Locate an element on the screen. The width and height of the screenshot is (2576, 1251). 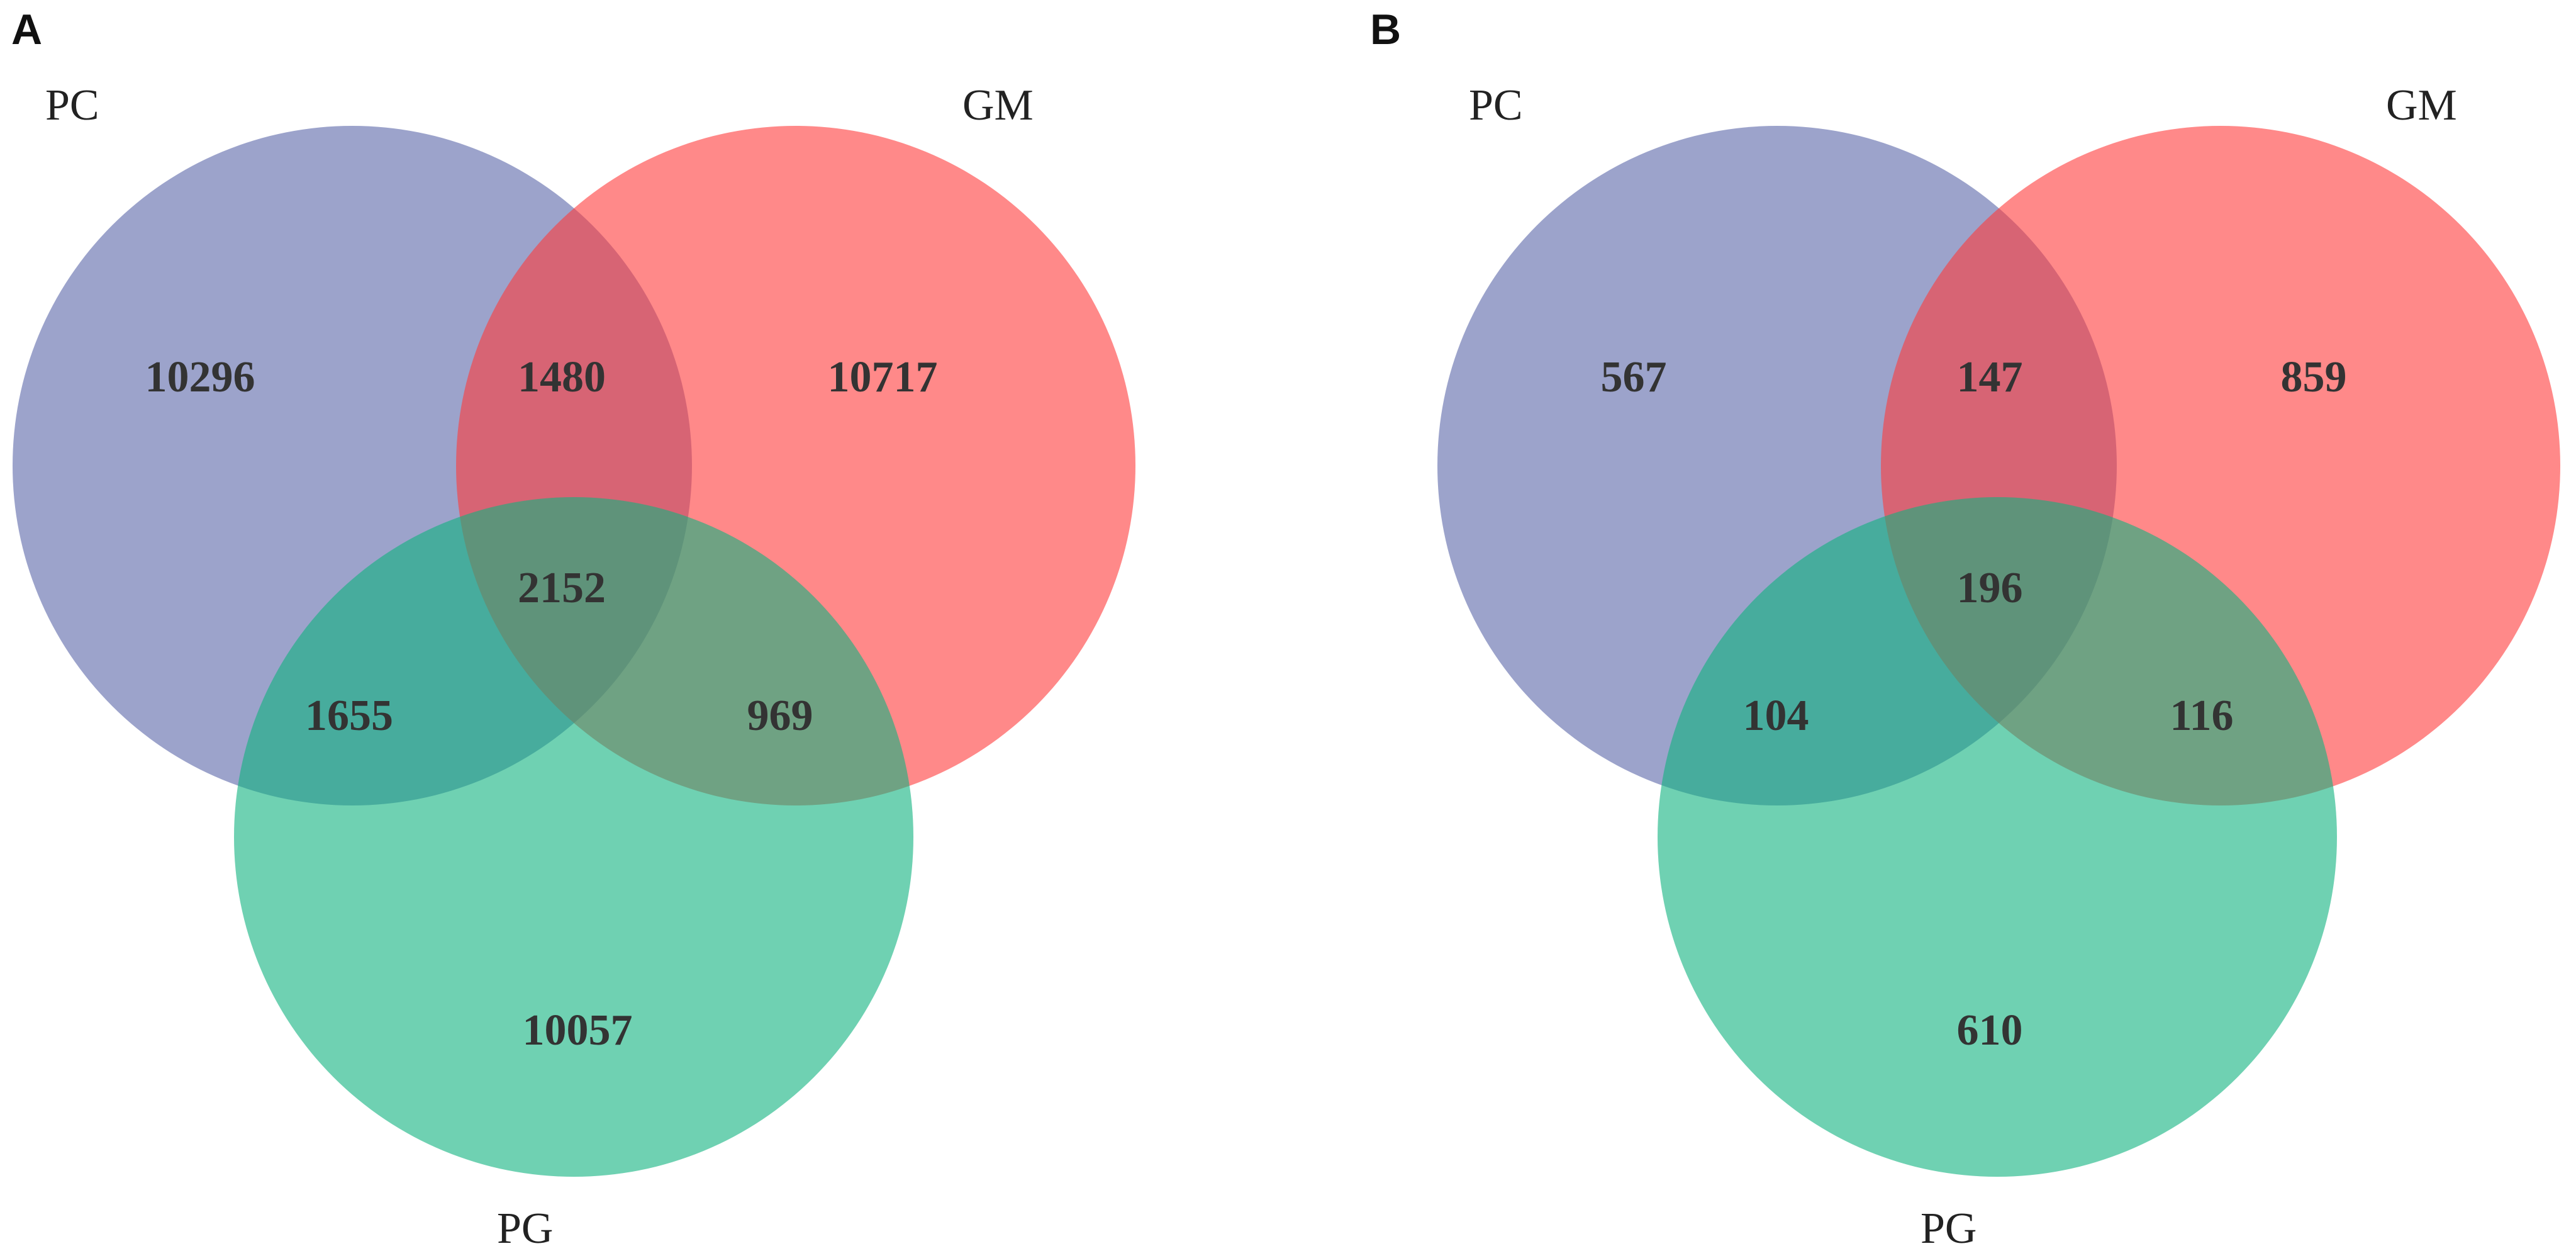
panel-b-count-gm-pg: 116 is located at coordinates (2201, 716).